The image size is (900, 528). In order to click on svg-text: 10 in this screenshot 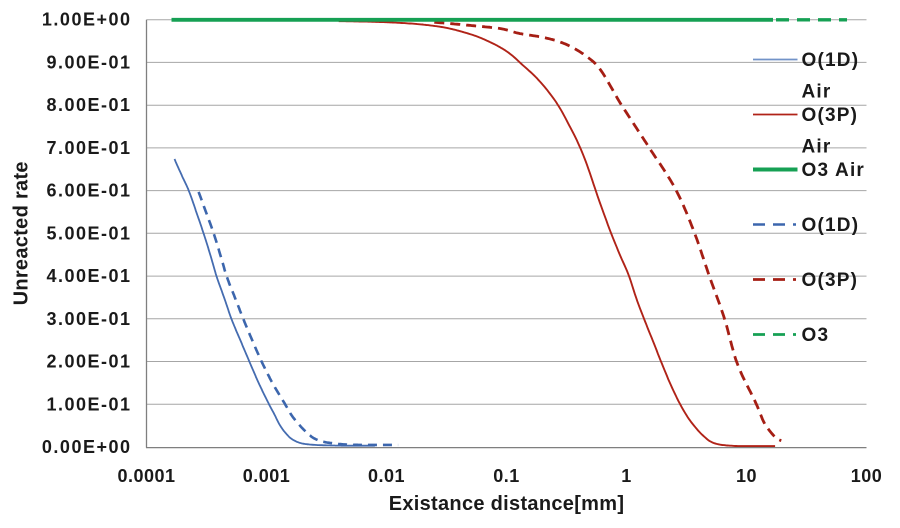, I will do `click(746, 476)`.